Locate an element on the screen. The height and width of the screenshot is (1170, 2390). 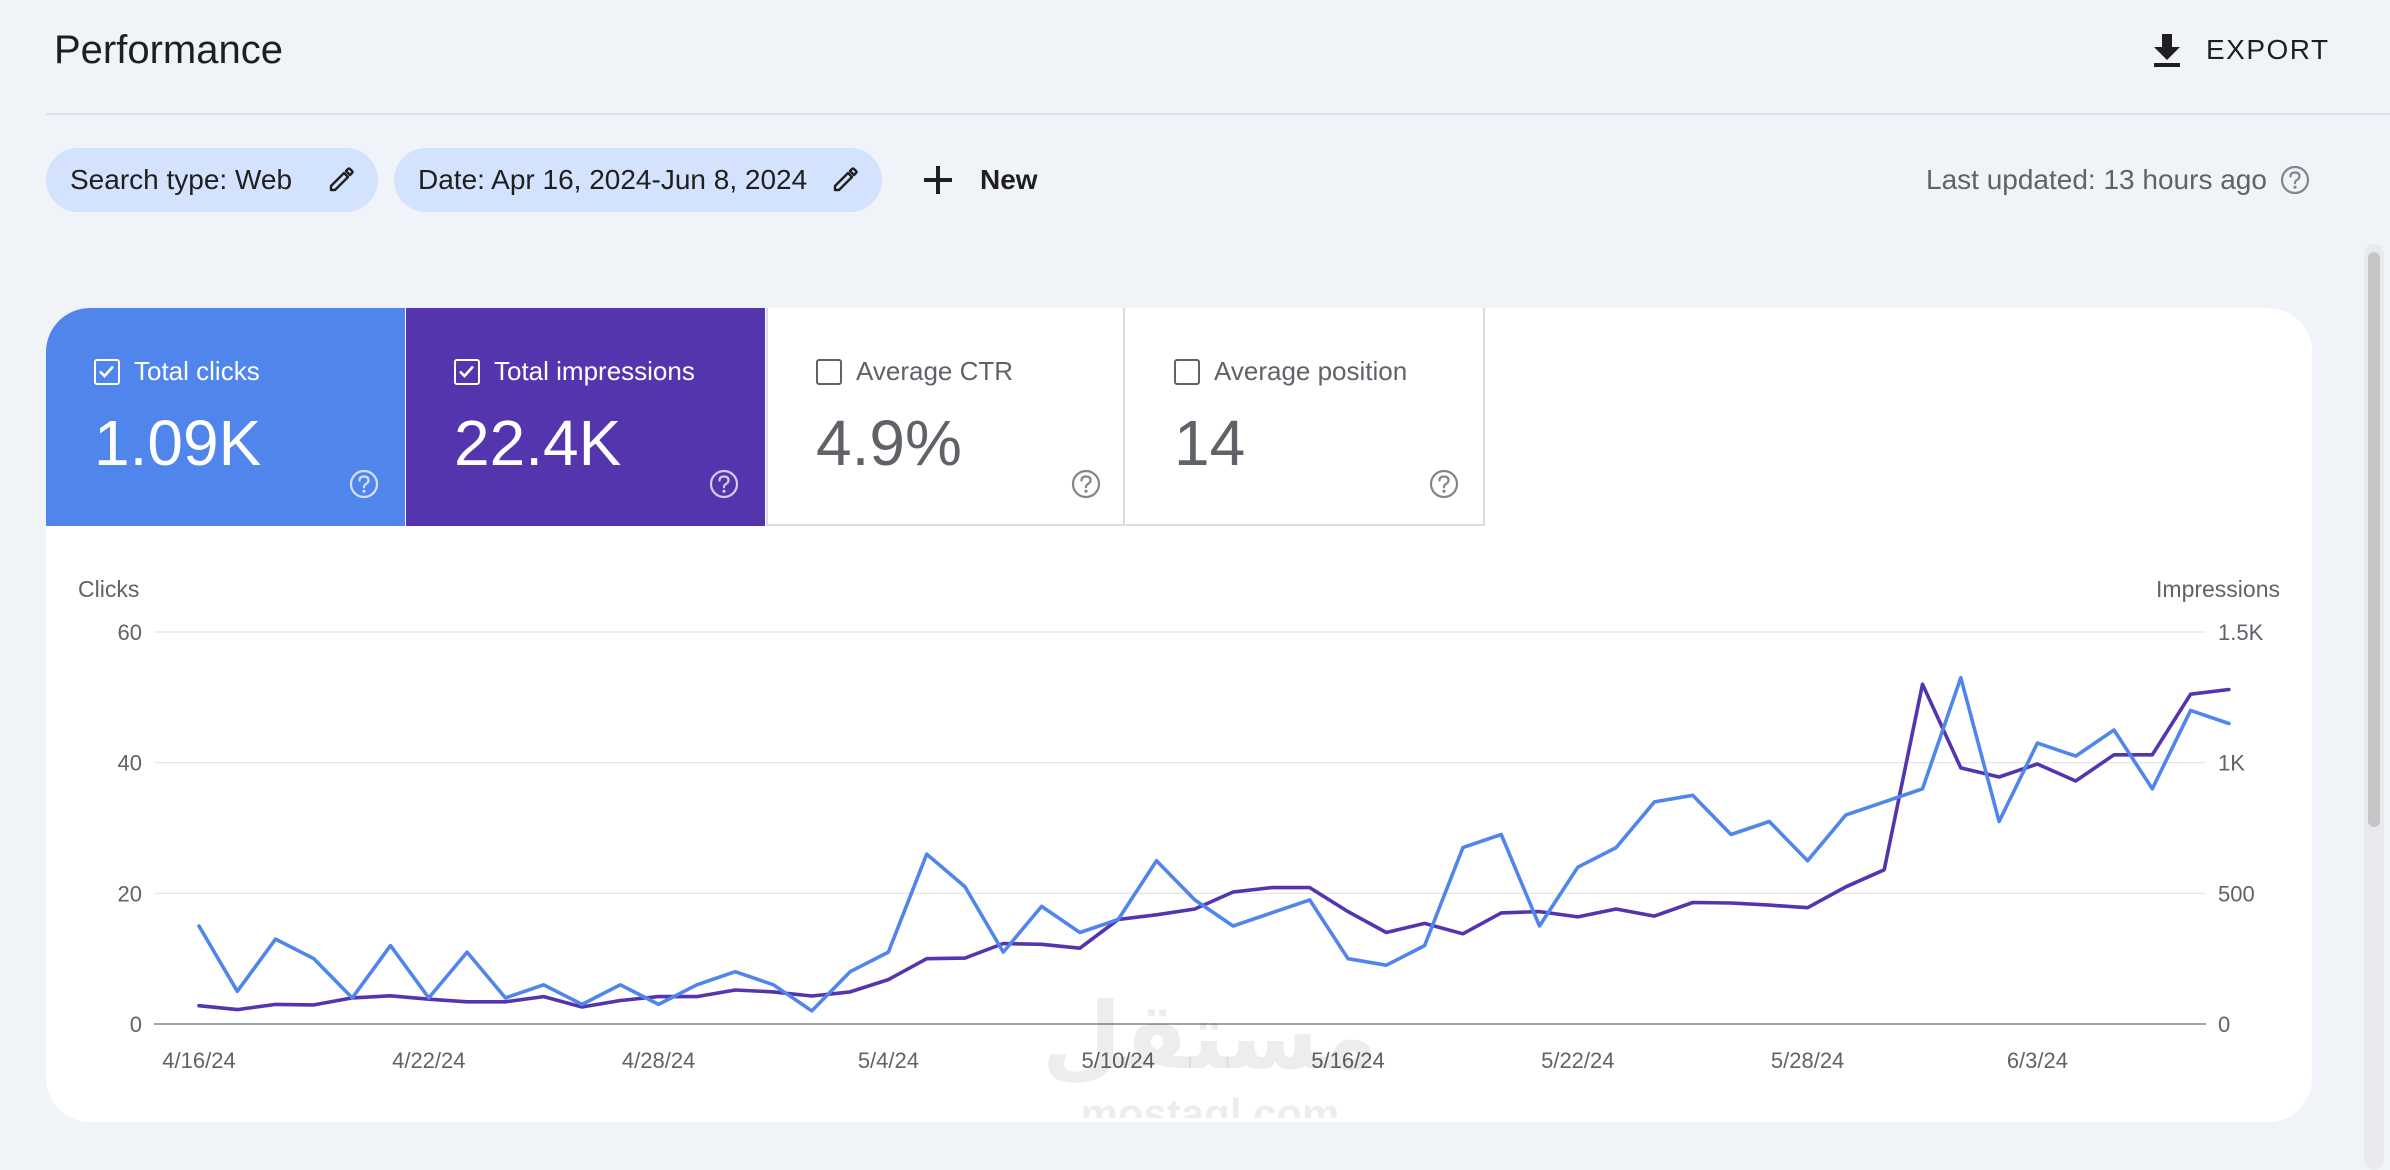
left-tick-label: 20 is located at coordinates (130, 893).